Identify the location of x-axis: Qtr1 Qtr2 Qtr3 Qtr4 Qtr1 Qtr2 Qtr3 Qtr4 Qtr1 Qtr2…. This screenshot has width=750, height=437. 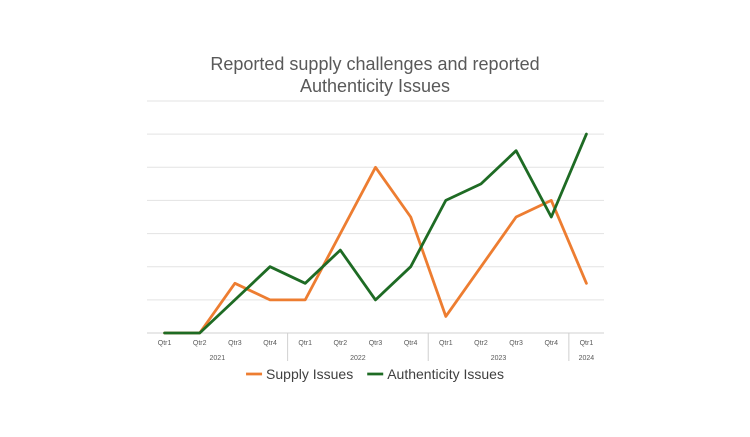
(375, 347).